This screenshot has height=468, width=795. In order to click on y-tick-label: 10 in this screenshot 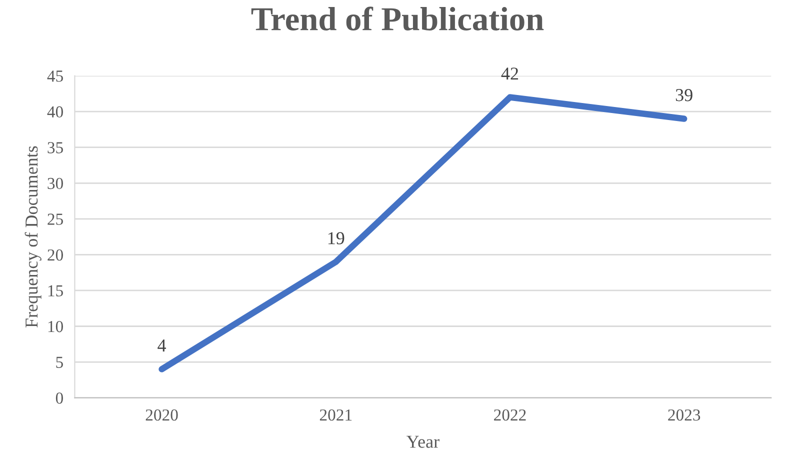, I will do `click(55, 326)`.